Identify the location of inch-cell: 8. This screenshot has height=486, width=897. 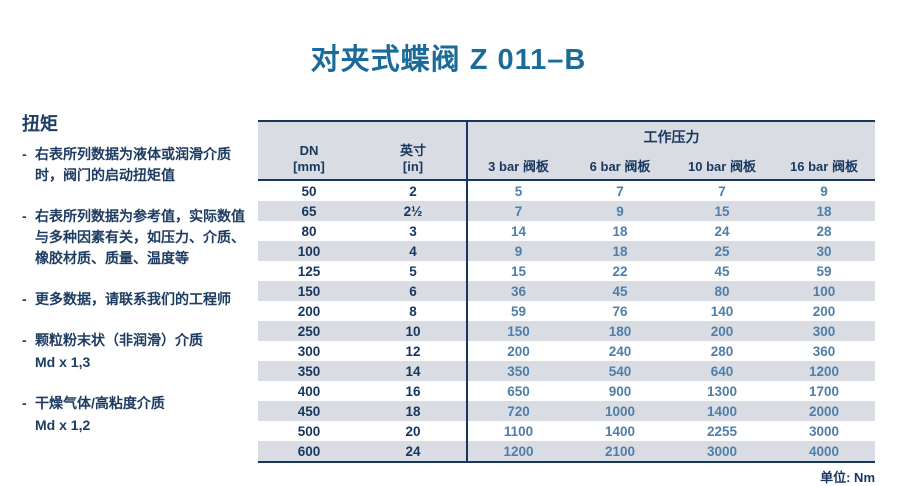
(413, 311).